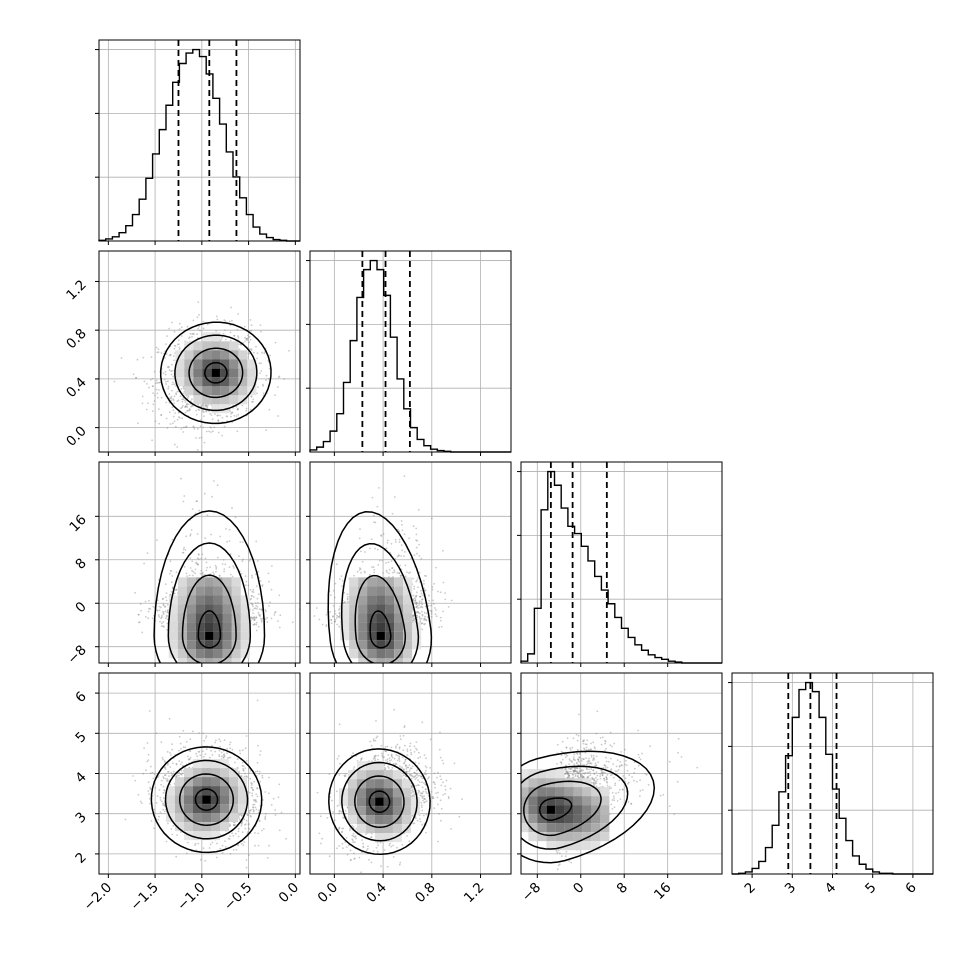 The width and height of the screenshot is (970, 970). Describe the element at coordinates (80, 857) in the screenshot. I see `y-tick-label-3-0: 2` at that location.